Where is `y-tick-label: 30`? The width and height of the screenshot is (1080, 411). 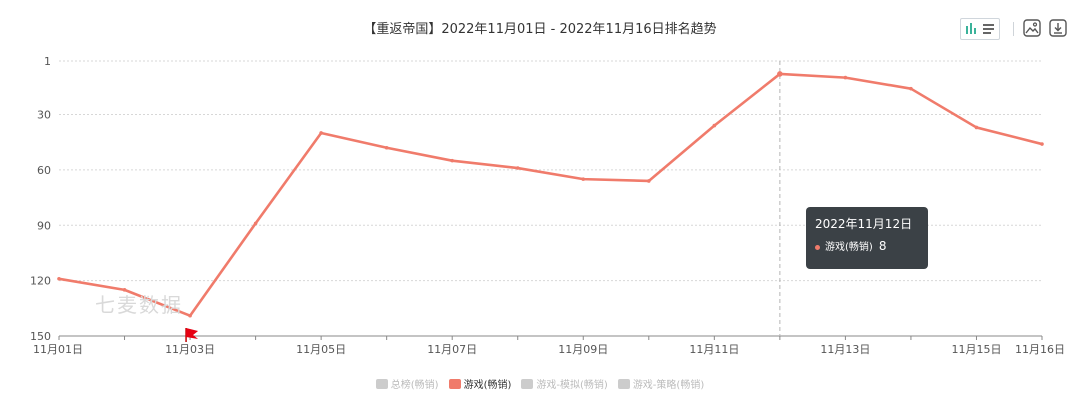 y-tick-label: 30 is located at coordinates (44, 115).